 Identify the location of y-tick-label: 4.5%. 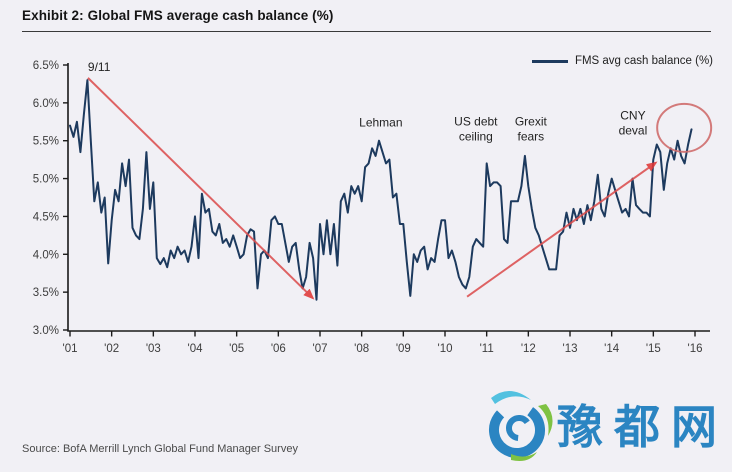
(46, 217).